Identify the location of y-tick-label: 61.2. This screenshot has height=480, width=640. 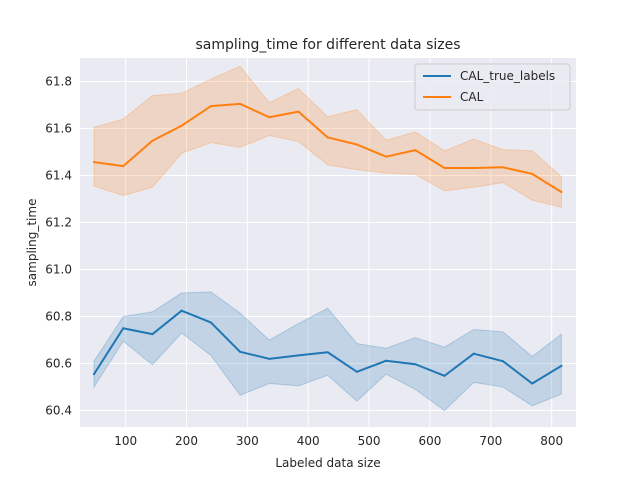
(58, 223).